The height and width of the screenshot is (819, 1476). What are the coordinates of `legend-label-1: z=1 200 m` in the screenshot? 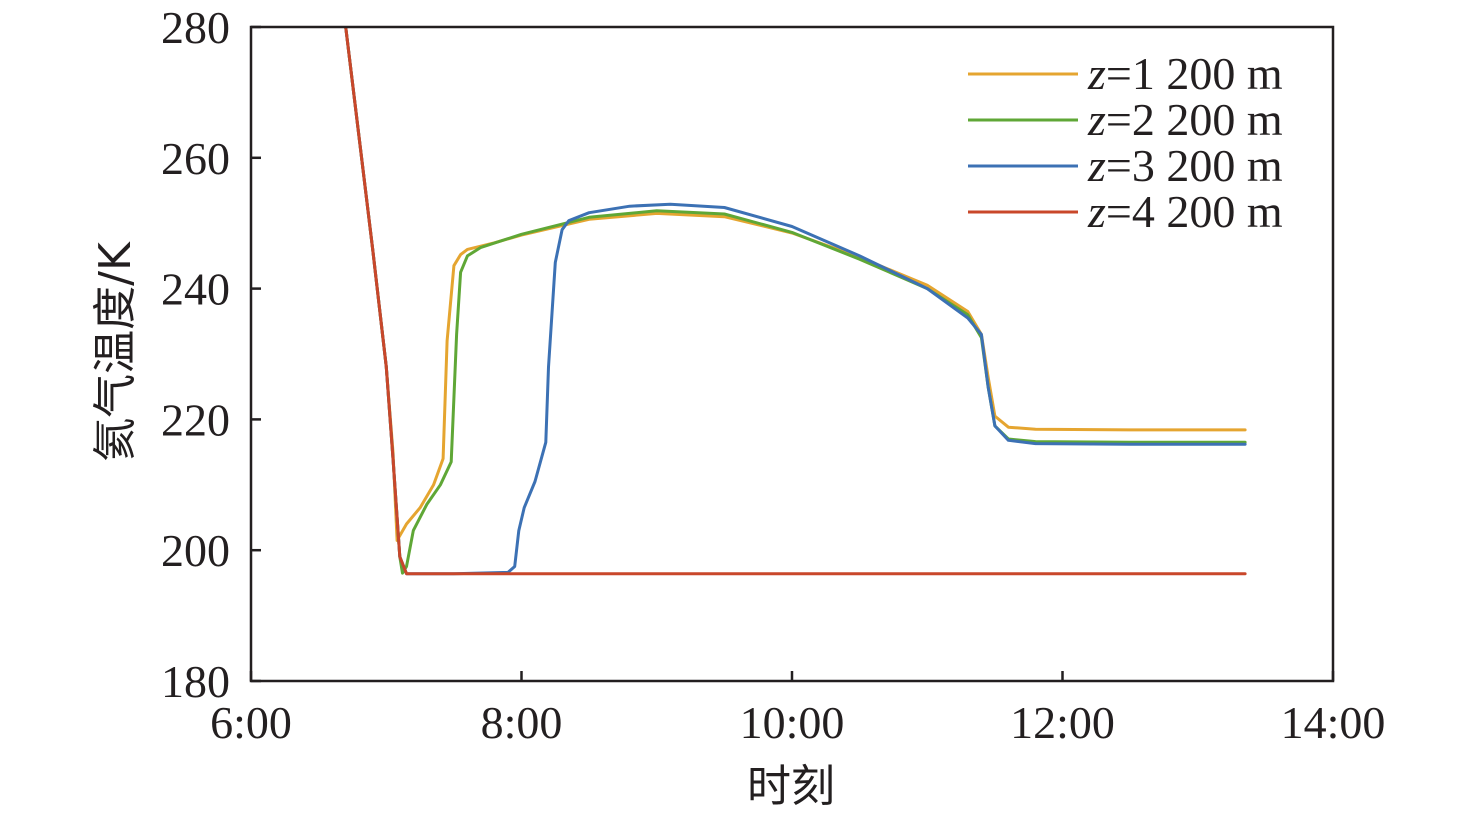 It's located at (1185, 73).